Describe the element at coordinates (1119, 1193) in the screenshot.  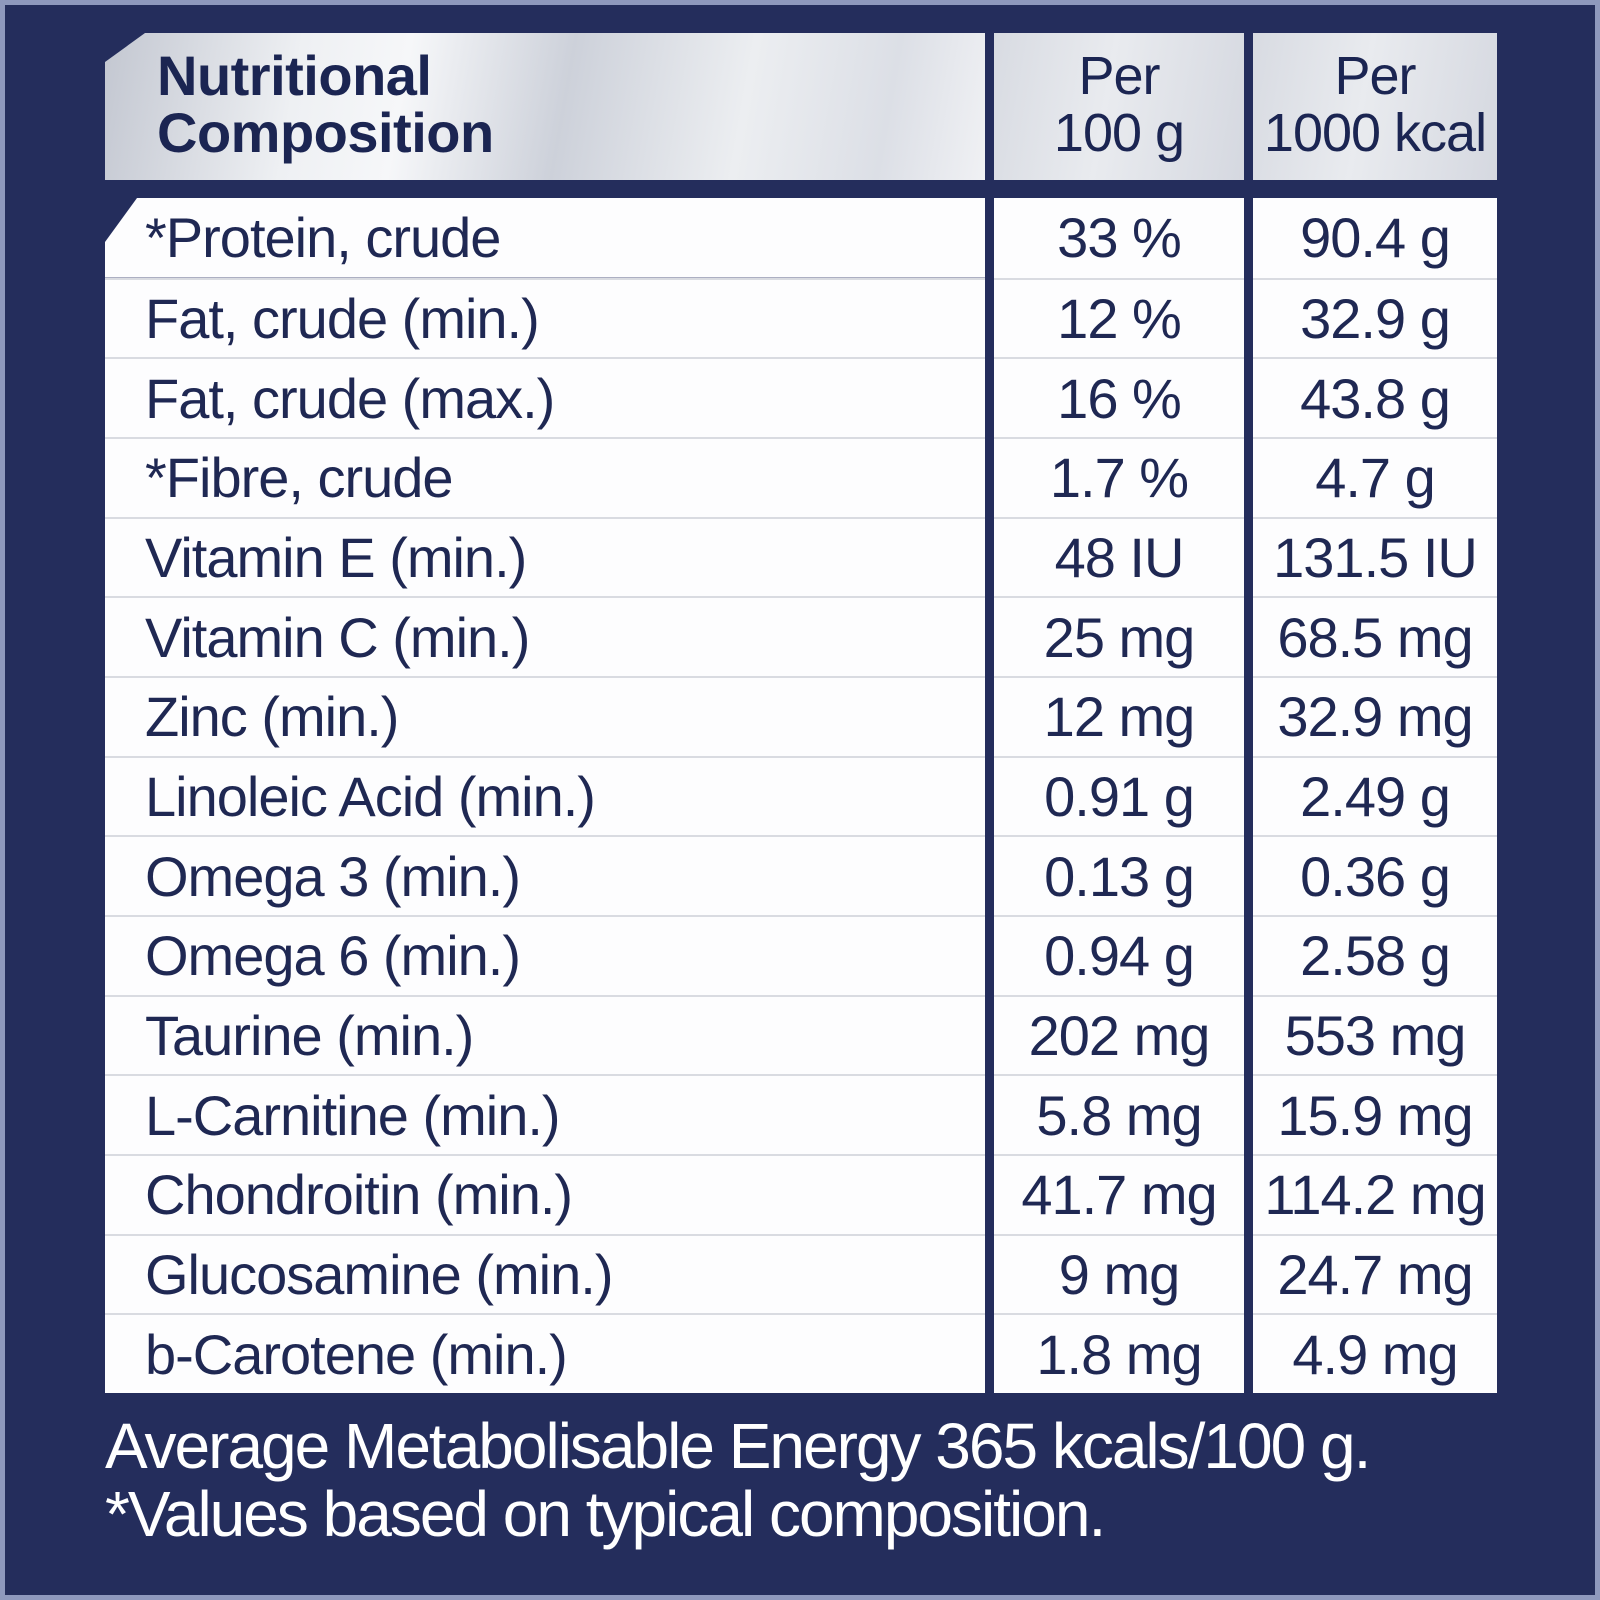
I see `value-per-100g-cell: 41.7 mg` at that location.